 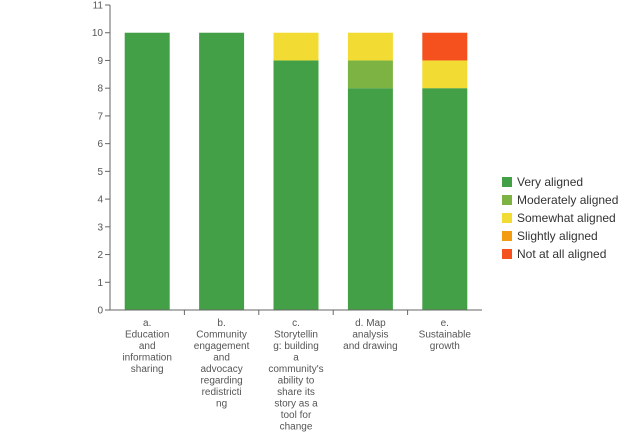 What do you see at coordinates (100, 144) in the screenshot?
I see `y-tick-label: 6` at bounding box center [100, 144].